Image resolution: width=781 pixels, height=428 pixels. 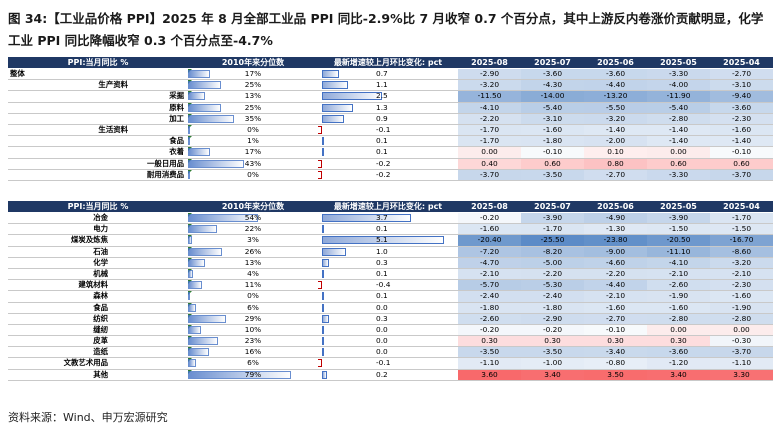 What do you see at coordinates (388, 252) in the screenshot?
I see `mom-change-cell: 1.0` at bounding box center [388, 252].